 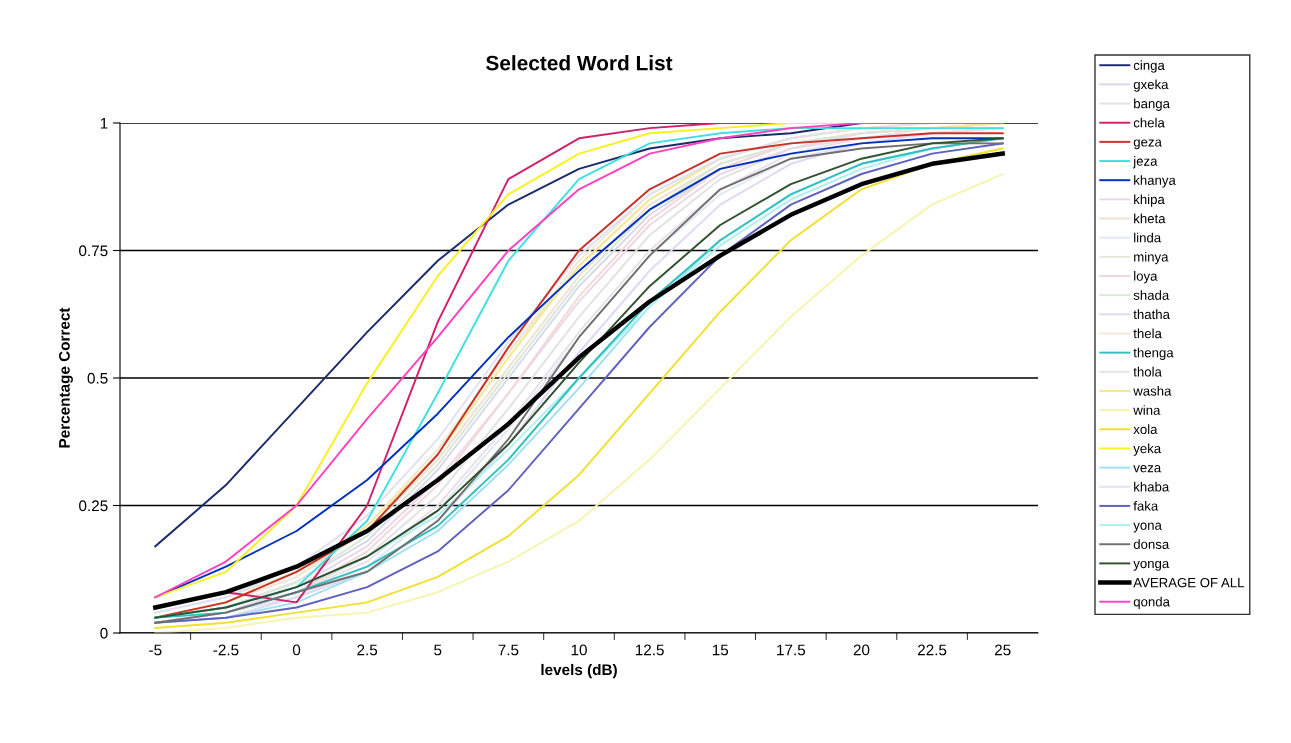 I want to click on x-tick-label: 5, so click(x=438, y=650).